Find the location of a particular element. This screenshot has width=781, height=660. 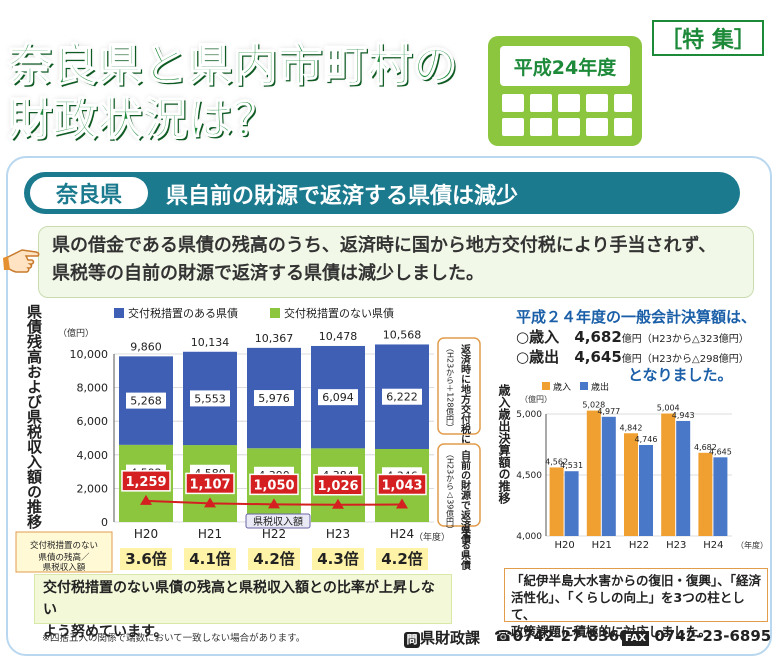

bar-歳出-H22 is located at coordinates (646, 490).